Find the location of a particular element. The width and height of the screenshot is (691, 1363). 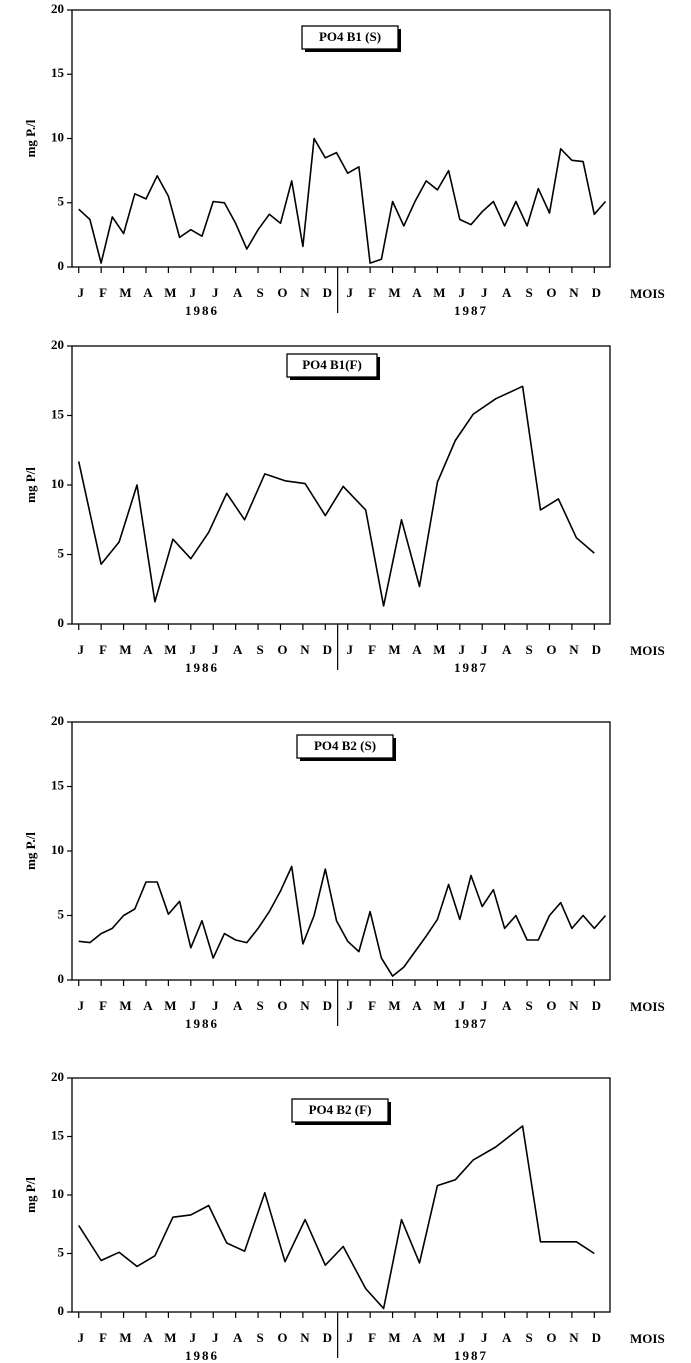

y-tick-label: 15 is located at coordinates (58, 784).